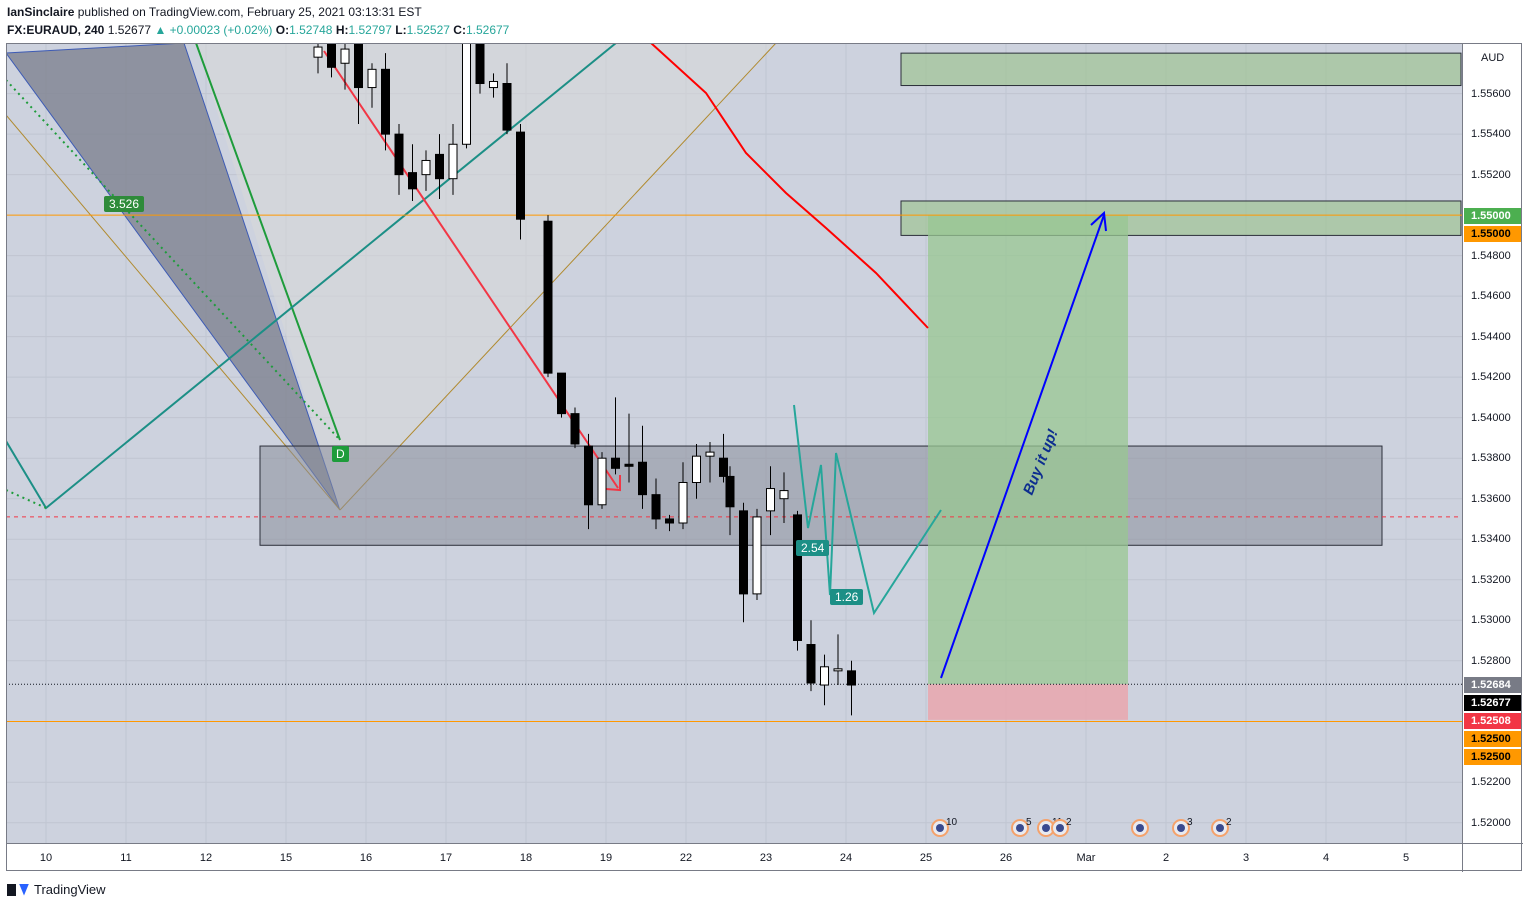 The height and width of the screenshot is (909, 1528). I want to click on ratio-label-1: 3.526, so click(124, 204).